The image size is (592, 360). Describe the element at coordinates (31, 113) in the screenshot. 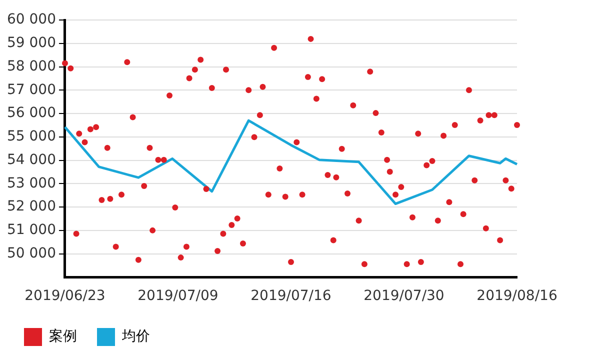

I see `y-tick-label: 56 000` at that location.